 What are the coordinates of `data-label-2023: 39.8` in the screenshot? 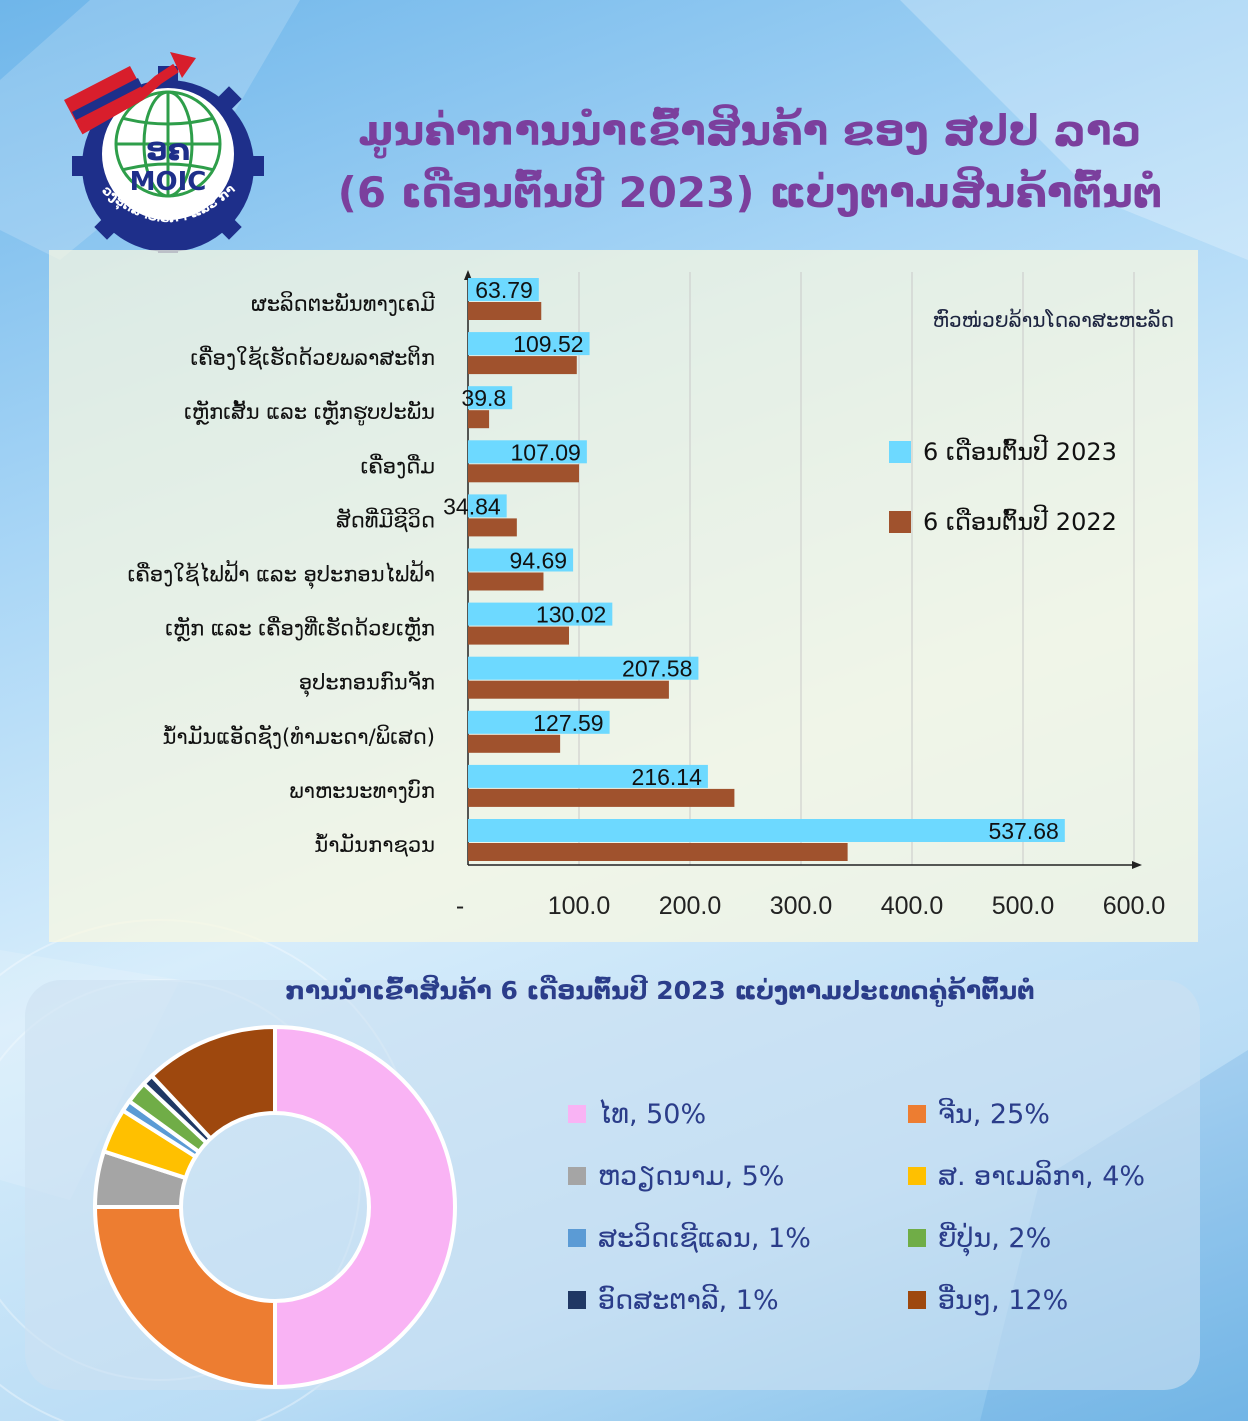 It's located at (483, 398).